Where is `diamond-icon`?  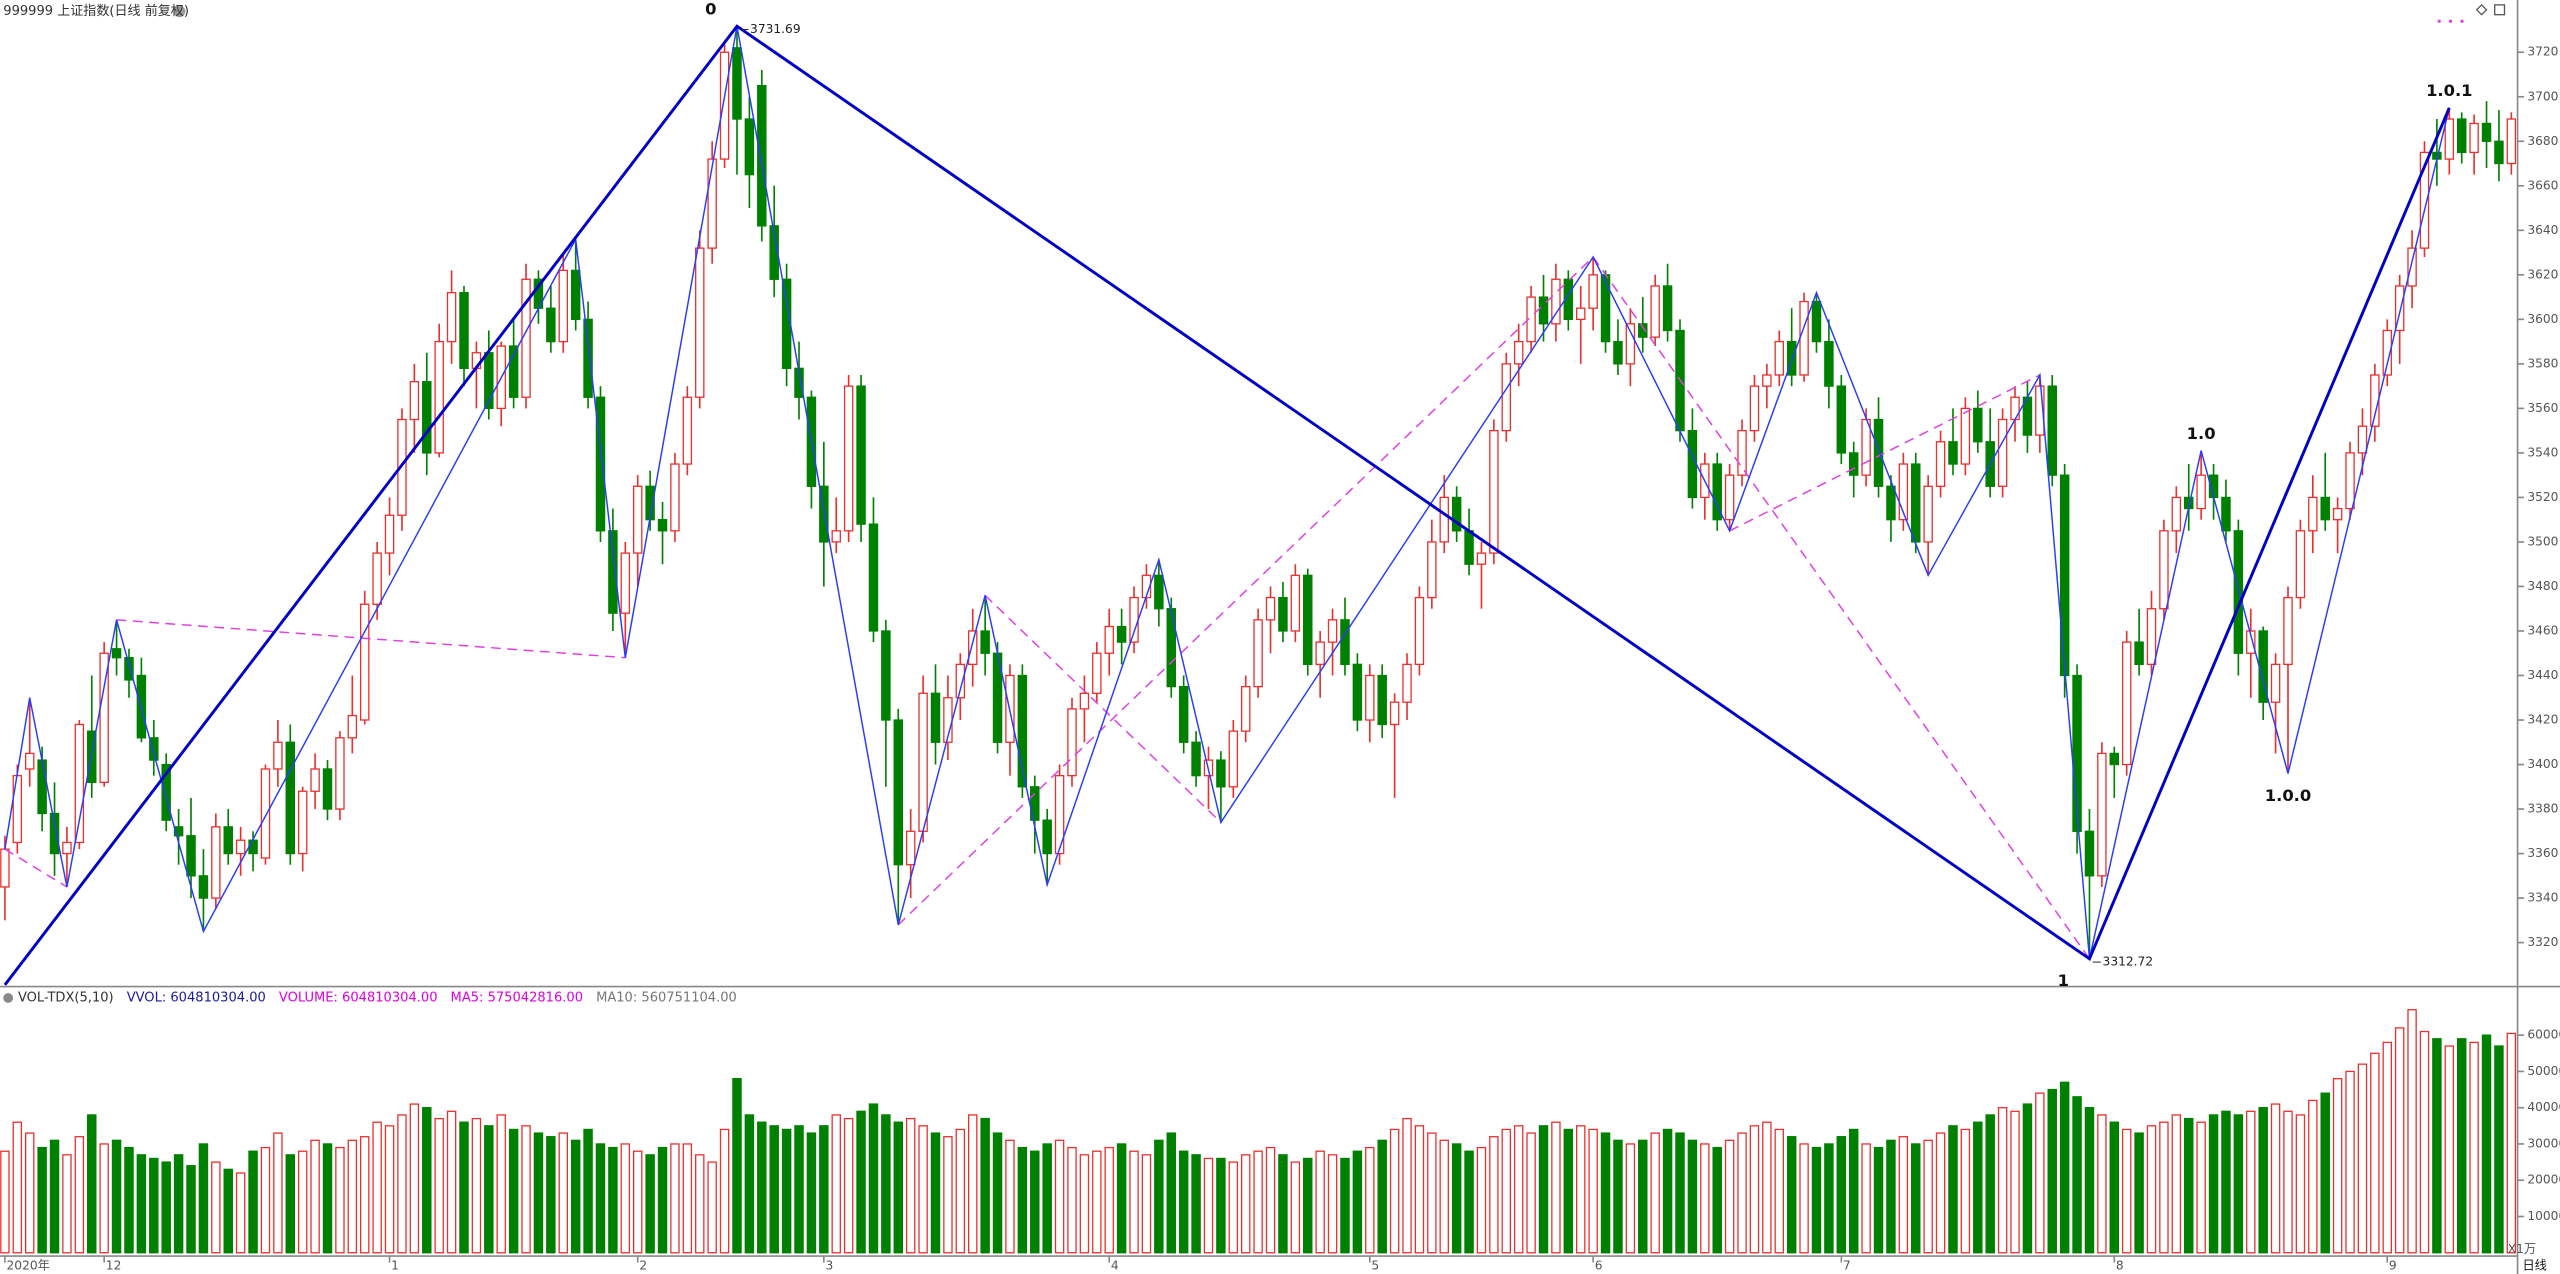 diamond-icon is located at coordinates (2481, 9).